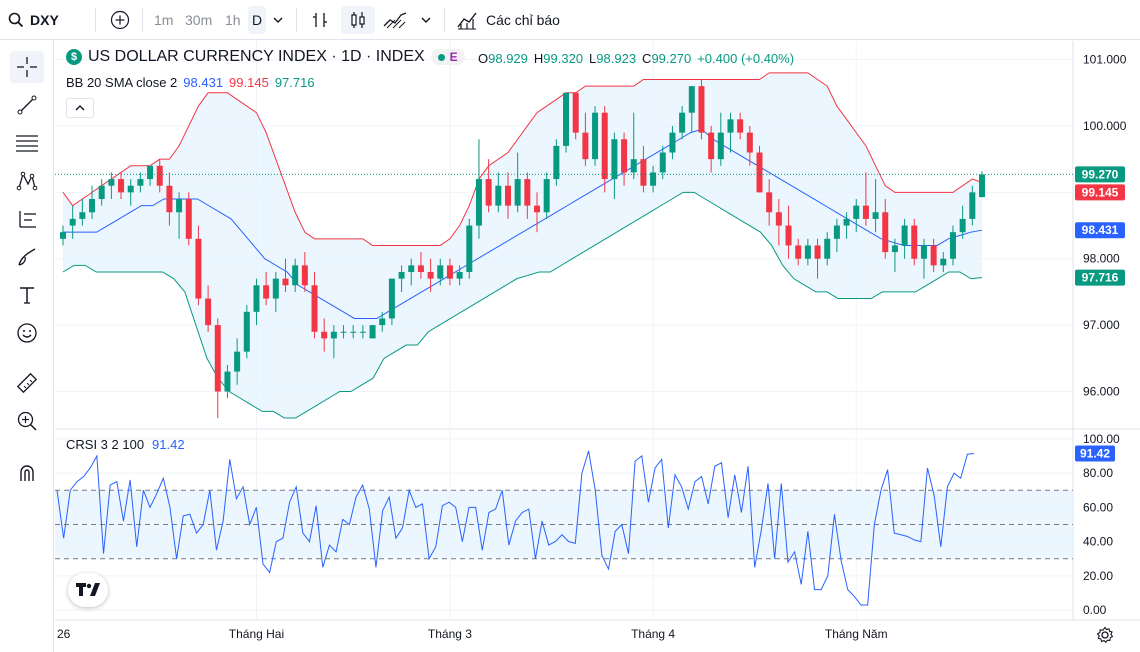 This screenshot has width=1140, height=652. I want to click on magnet-tool, so click(27, 473).